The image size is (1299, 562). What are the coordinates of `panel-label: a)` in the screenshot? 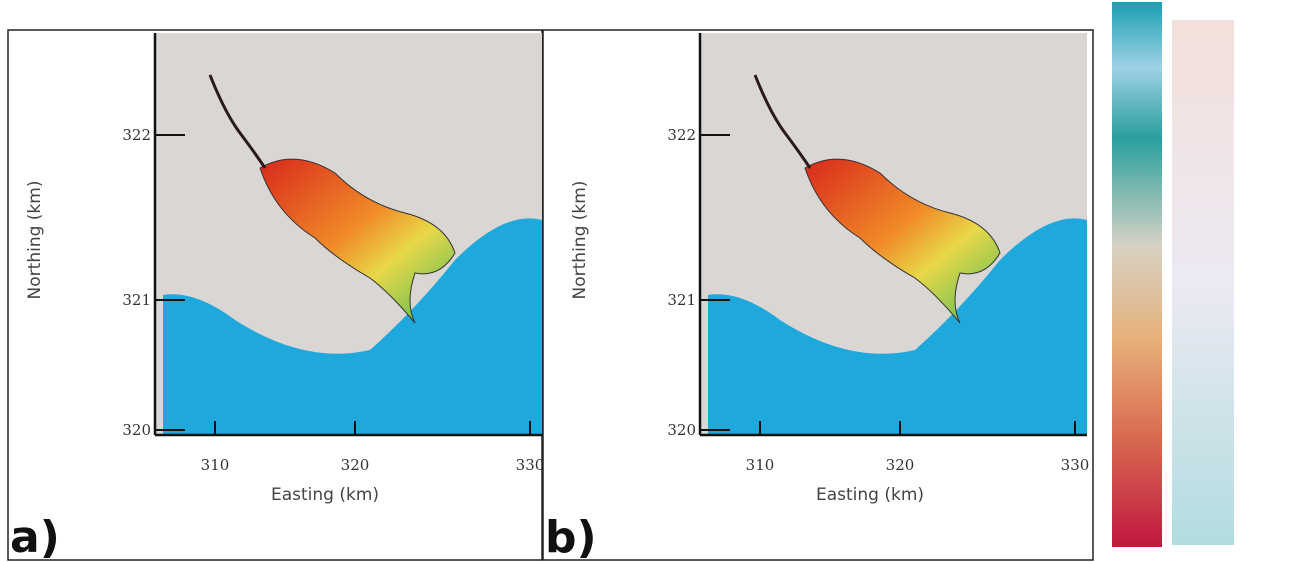 It's located at (35, 537).